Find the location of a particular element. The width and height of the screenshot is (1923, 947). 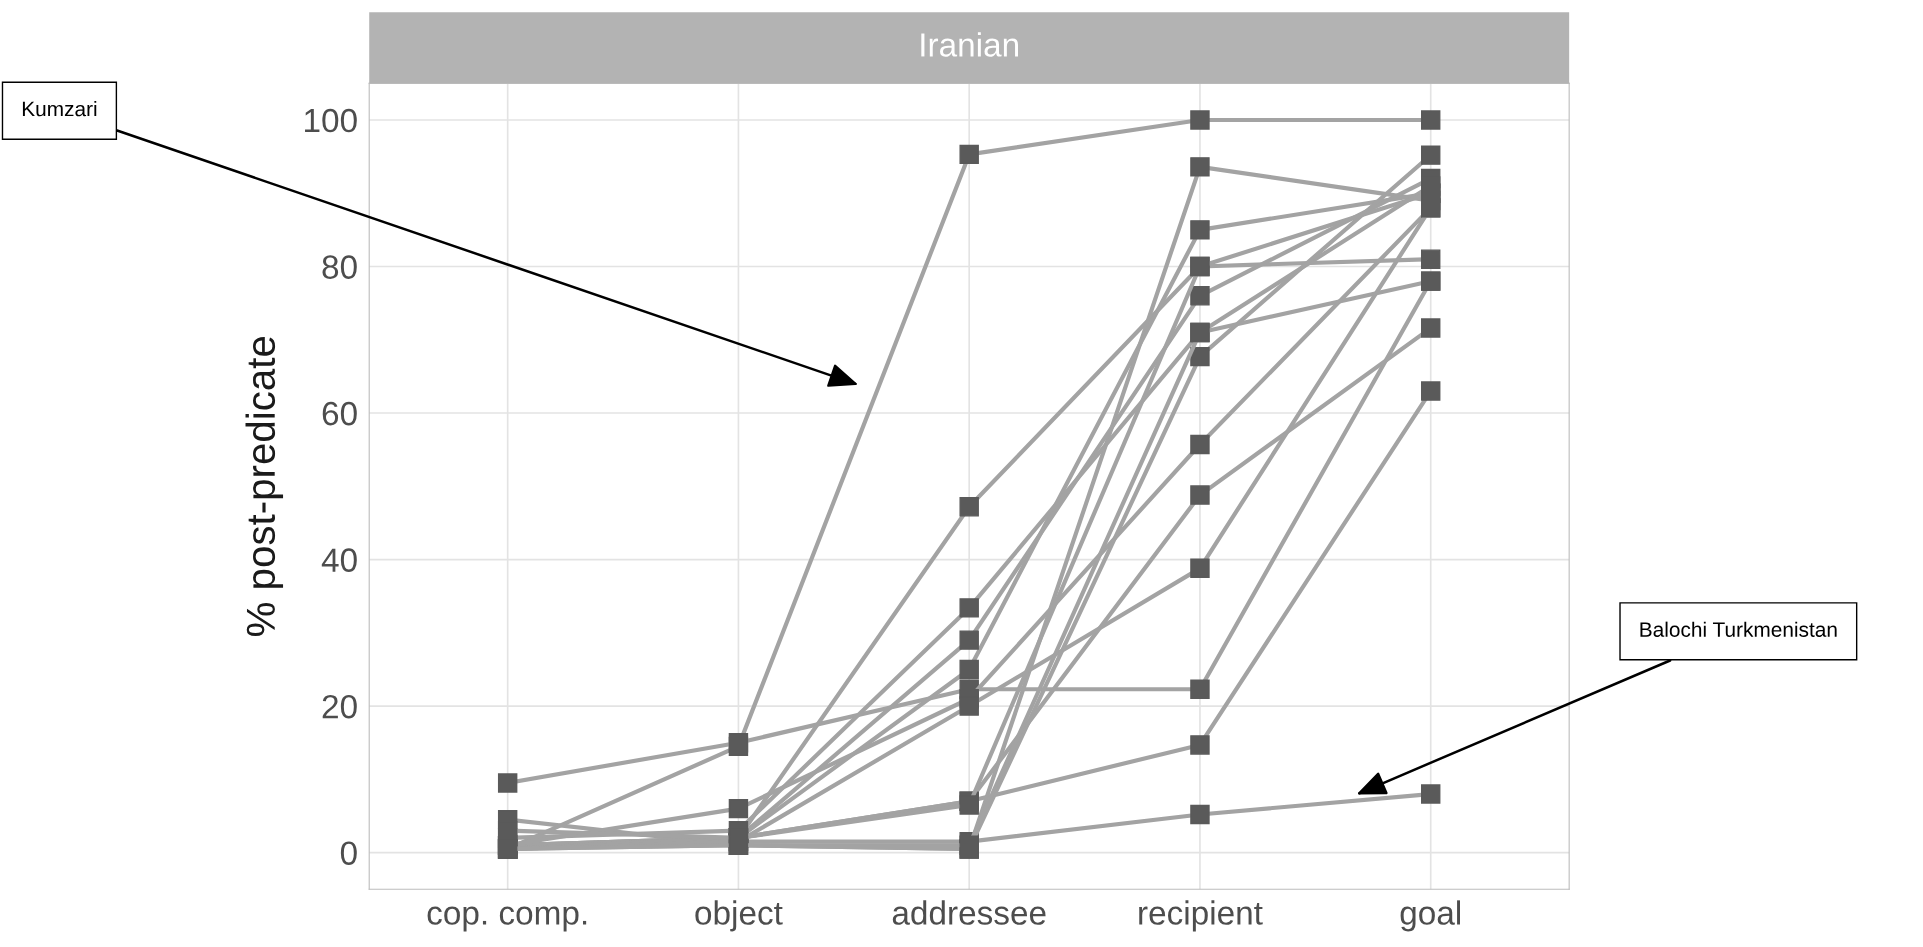

y-axis-title: % post-predicate is located at coordinates (264, 486).